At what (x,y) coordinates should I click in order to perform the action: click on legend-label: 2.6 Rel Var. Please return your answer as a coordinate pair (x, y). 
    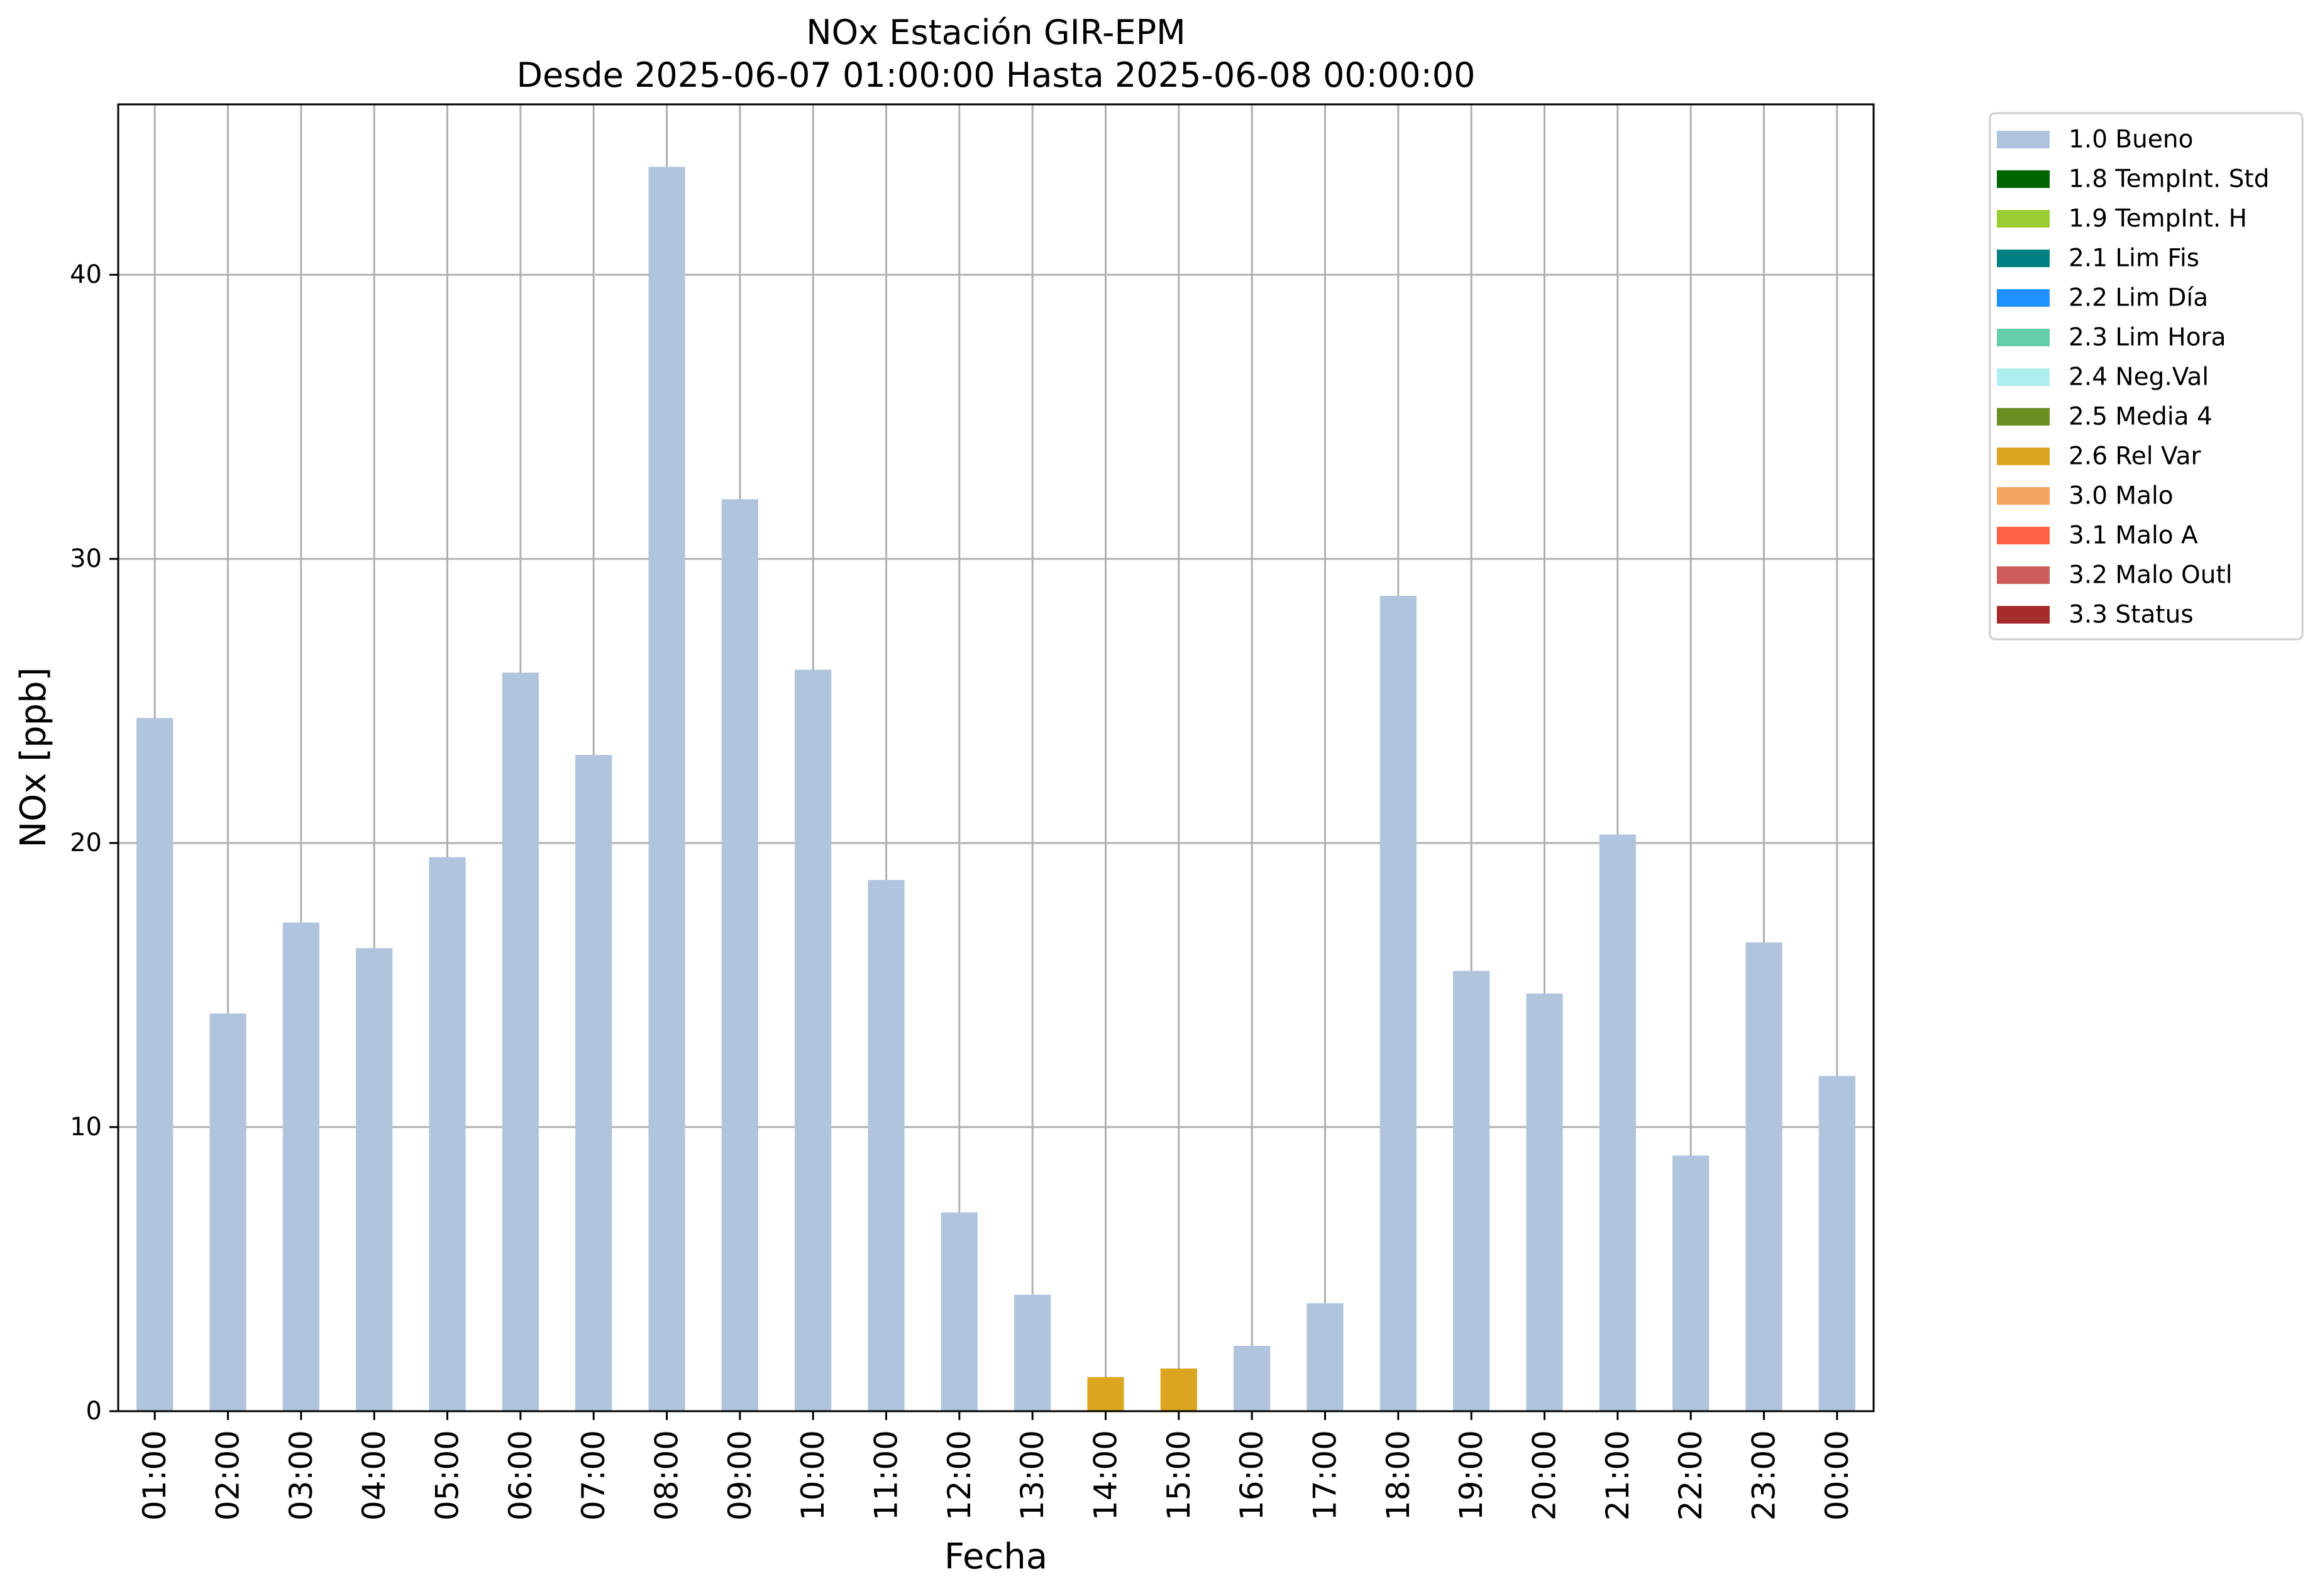
    Looking at the image, I should click on (2135, 457).